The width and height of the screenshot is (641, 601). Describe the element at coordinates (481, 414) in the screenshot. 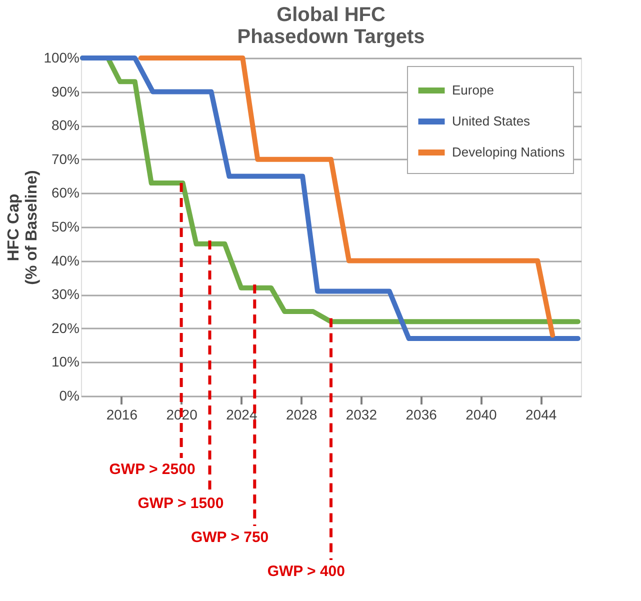

I see `x-tick-label: 2040` at that location.